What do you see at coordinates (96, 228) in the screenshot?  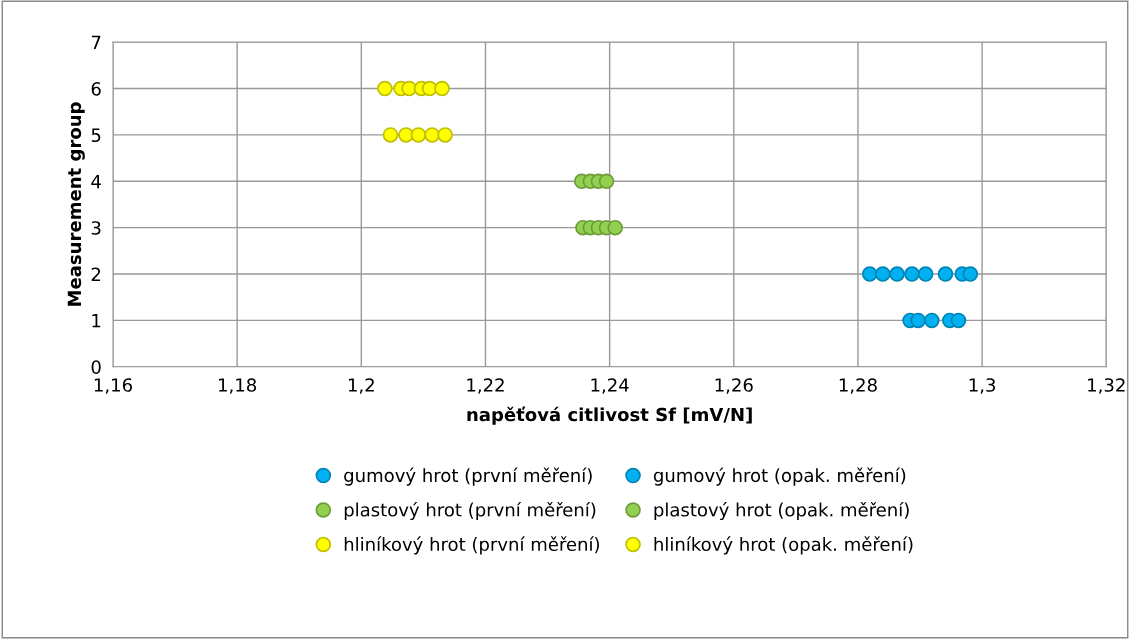 I see `y-tick-label: 3` at bounding box center [96, 228].